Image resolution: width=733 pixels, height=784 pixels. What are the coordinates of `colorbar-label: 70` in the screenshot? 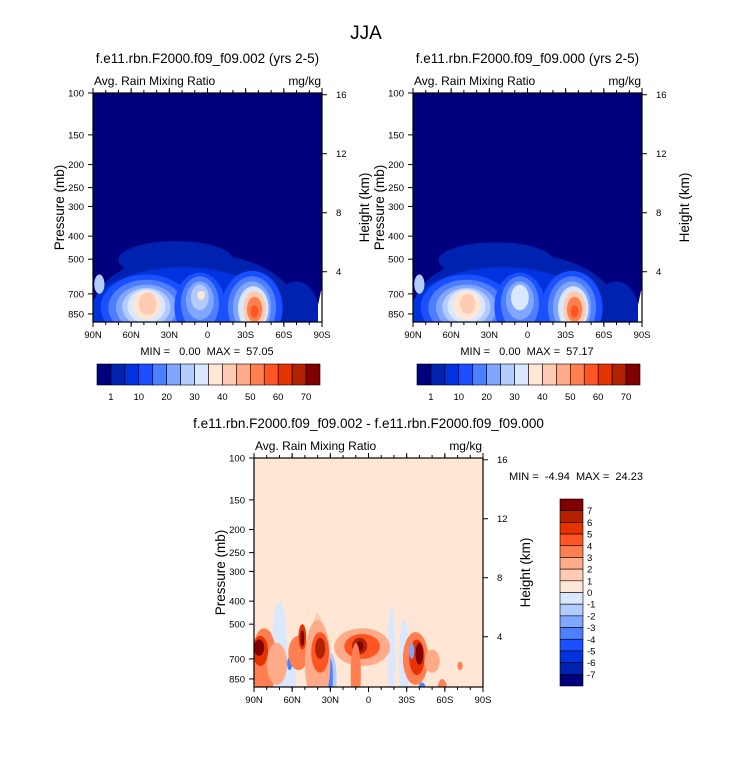 It's located at (306, 397).